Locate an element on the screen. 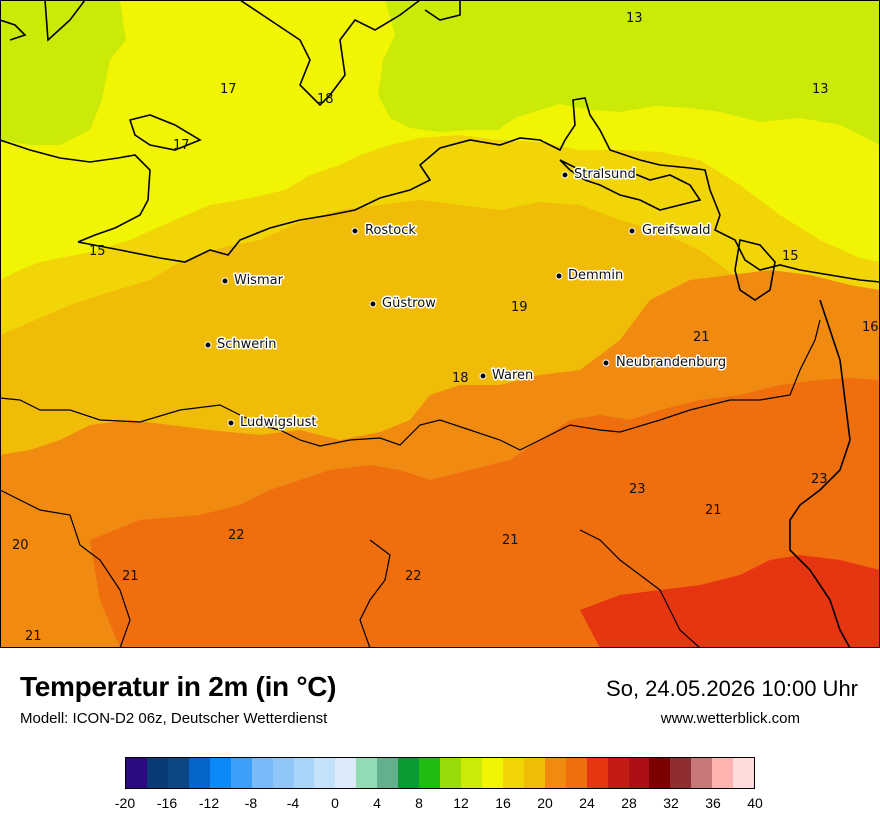  svg-text: Rostock is located at coordinates (390, 230).